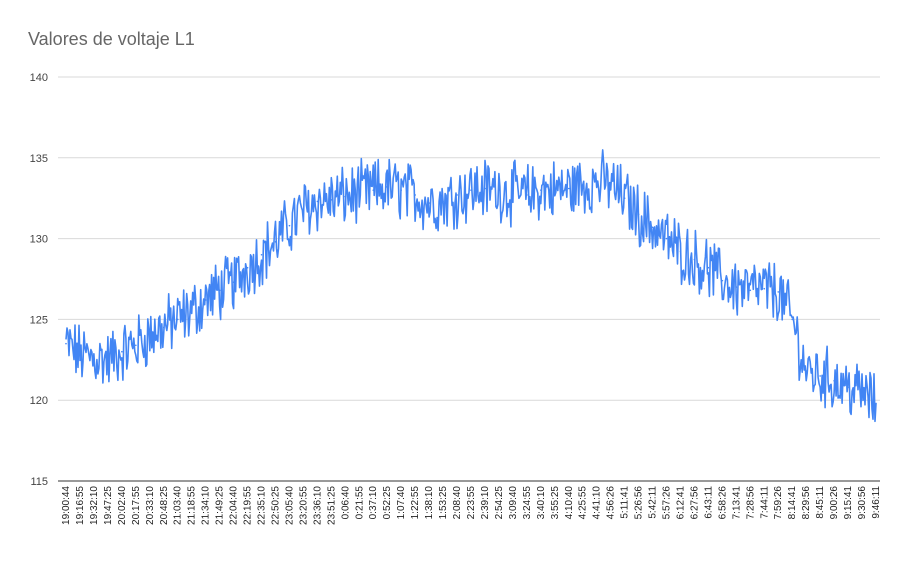 This screenshot has height=563, width=909. I want to click on chart-title: Valores de voltaje L1, so click(111, 39).